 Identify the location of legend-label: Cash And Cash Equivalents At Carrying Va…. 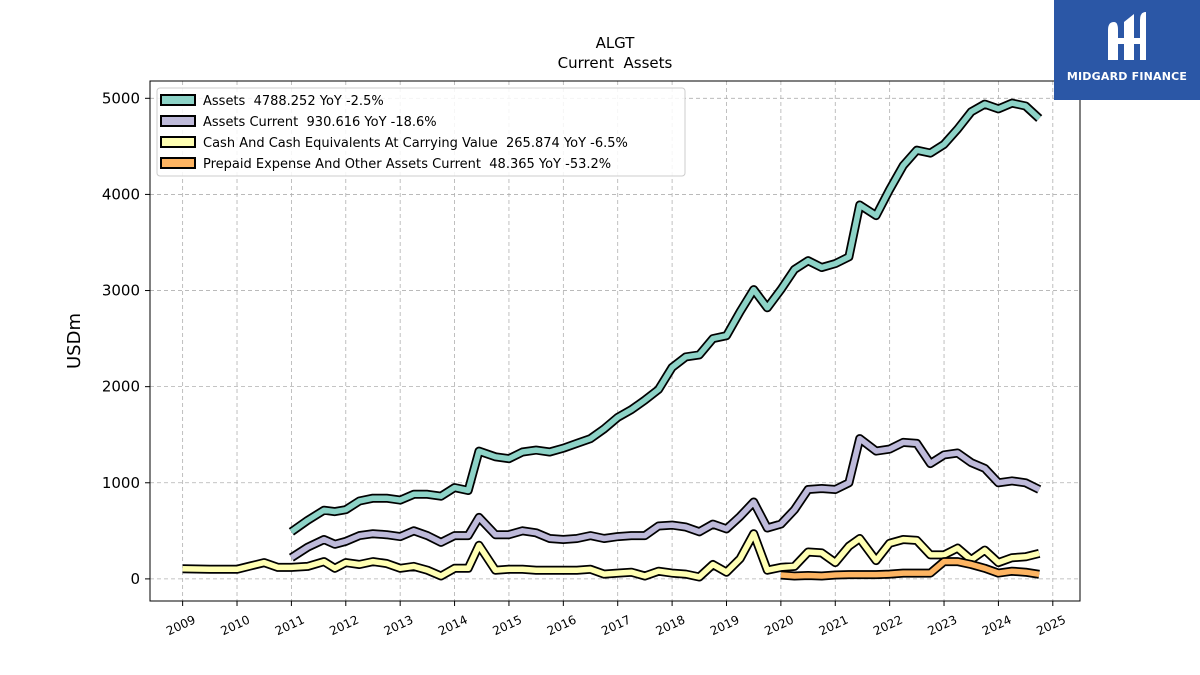
(415, 143).